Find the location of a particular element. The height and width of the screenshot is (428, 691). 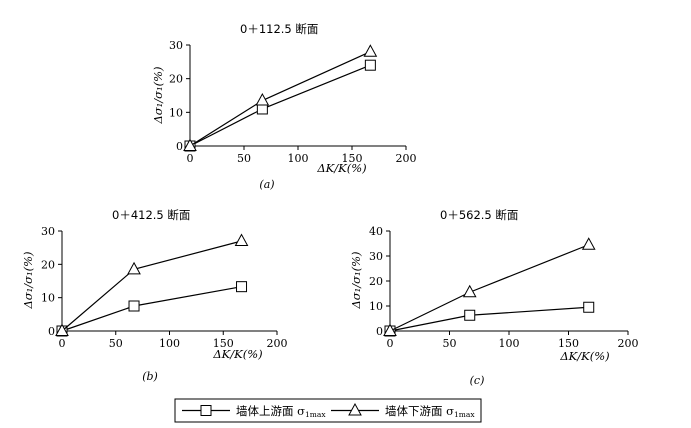

legend-label-text: 墙体上游面 σ is located at coordinates (270, 411).